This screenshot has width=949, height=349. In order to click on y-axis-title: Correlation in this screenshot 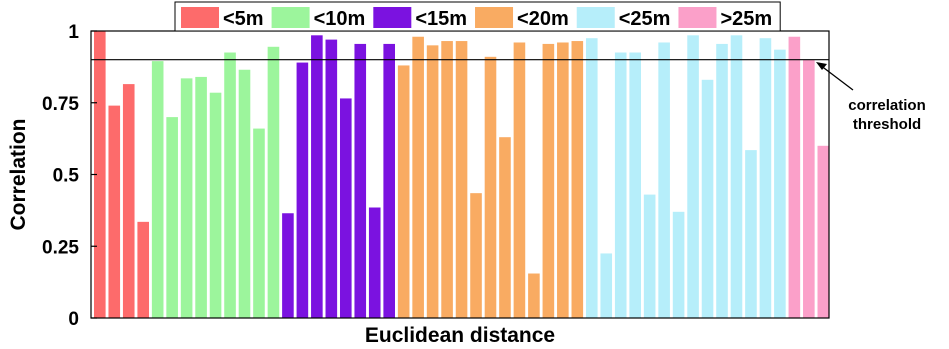, I will do `click(18, 174)`.